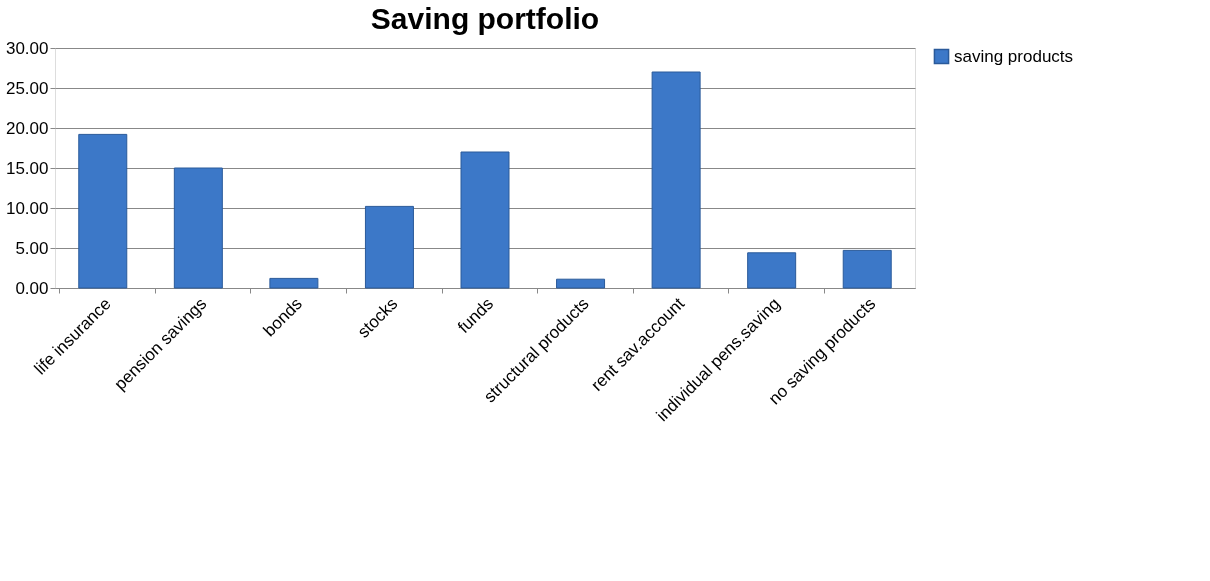  What do you see at coordinates (27, 208) in the screenshot?
I see `y-tick-label: 10.00` at bounding box center [27, 208].